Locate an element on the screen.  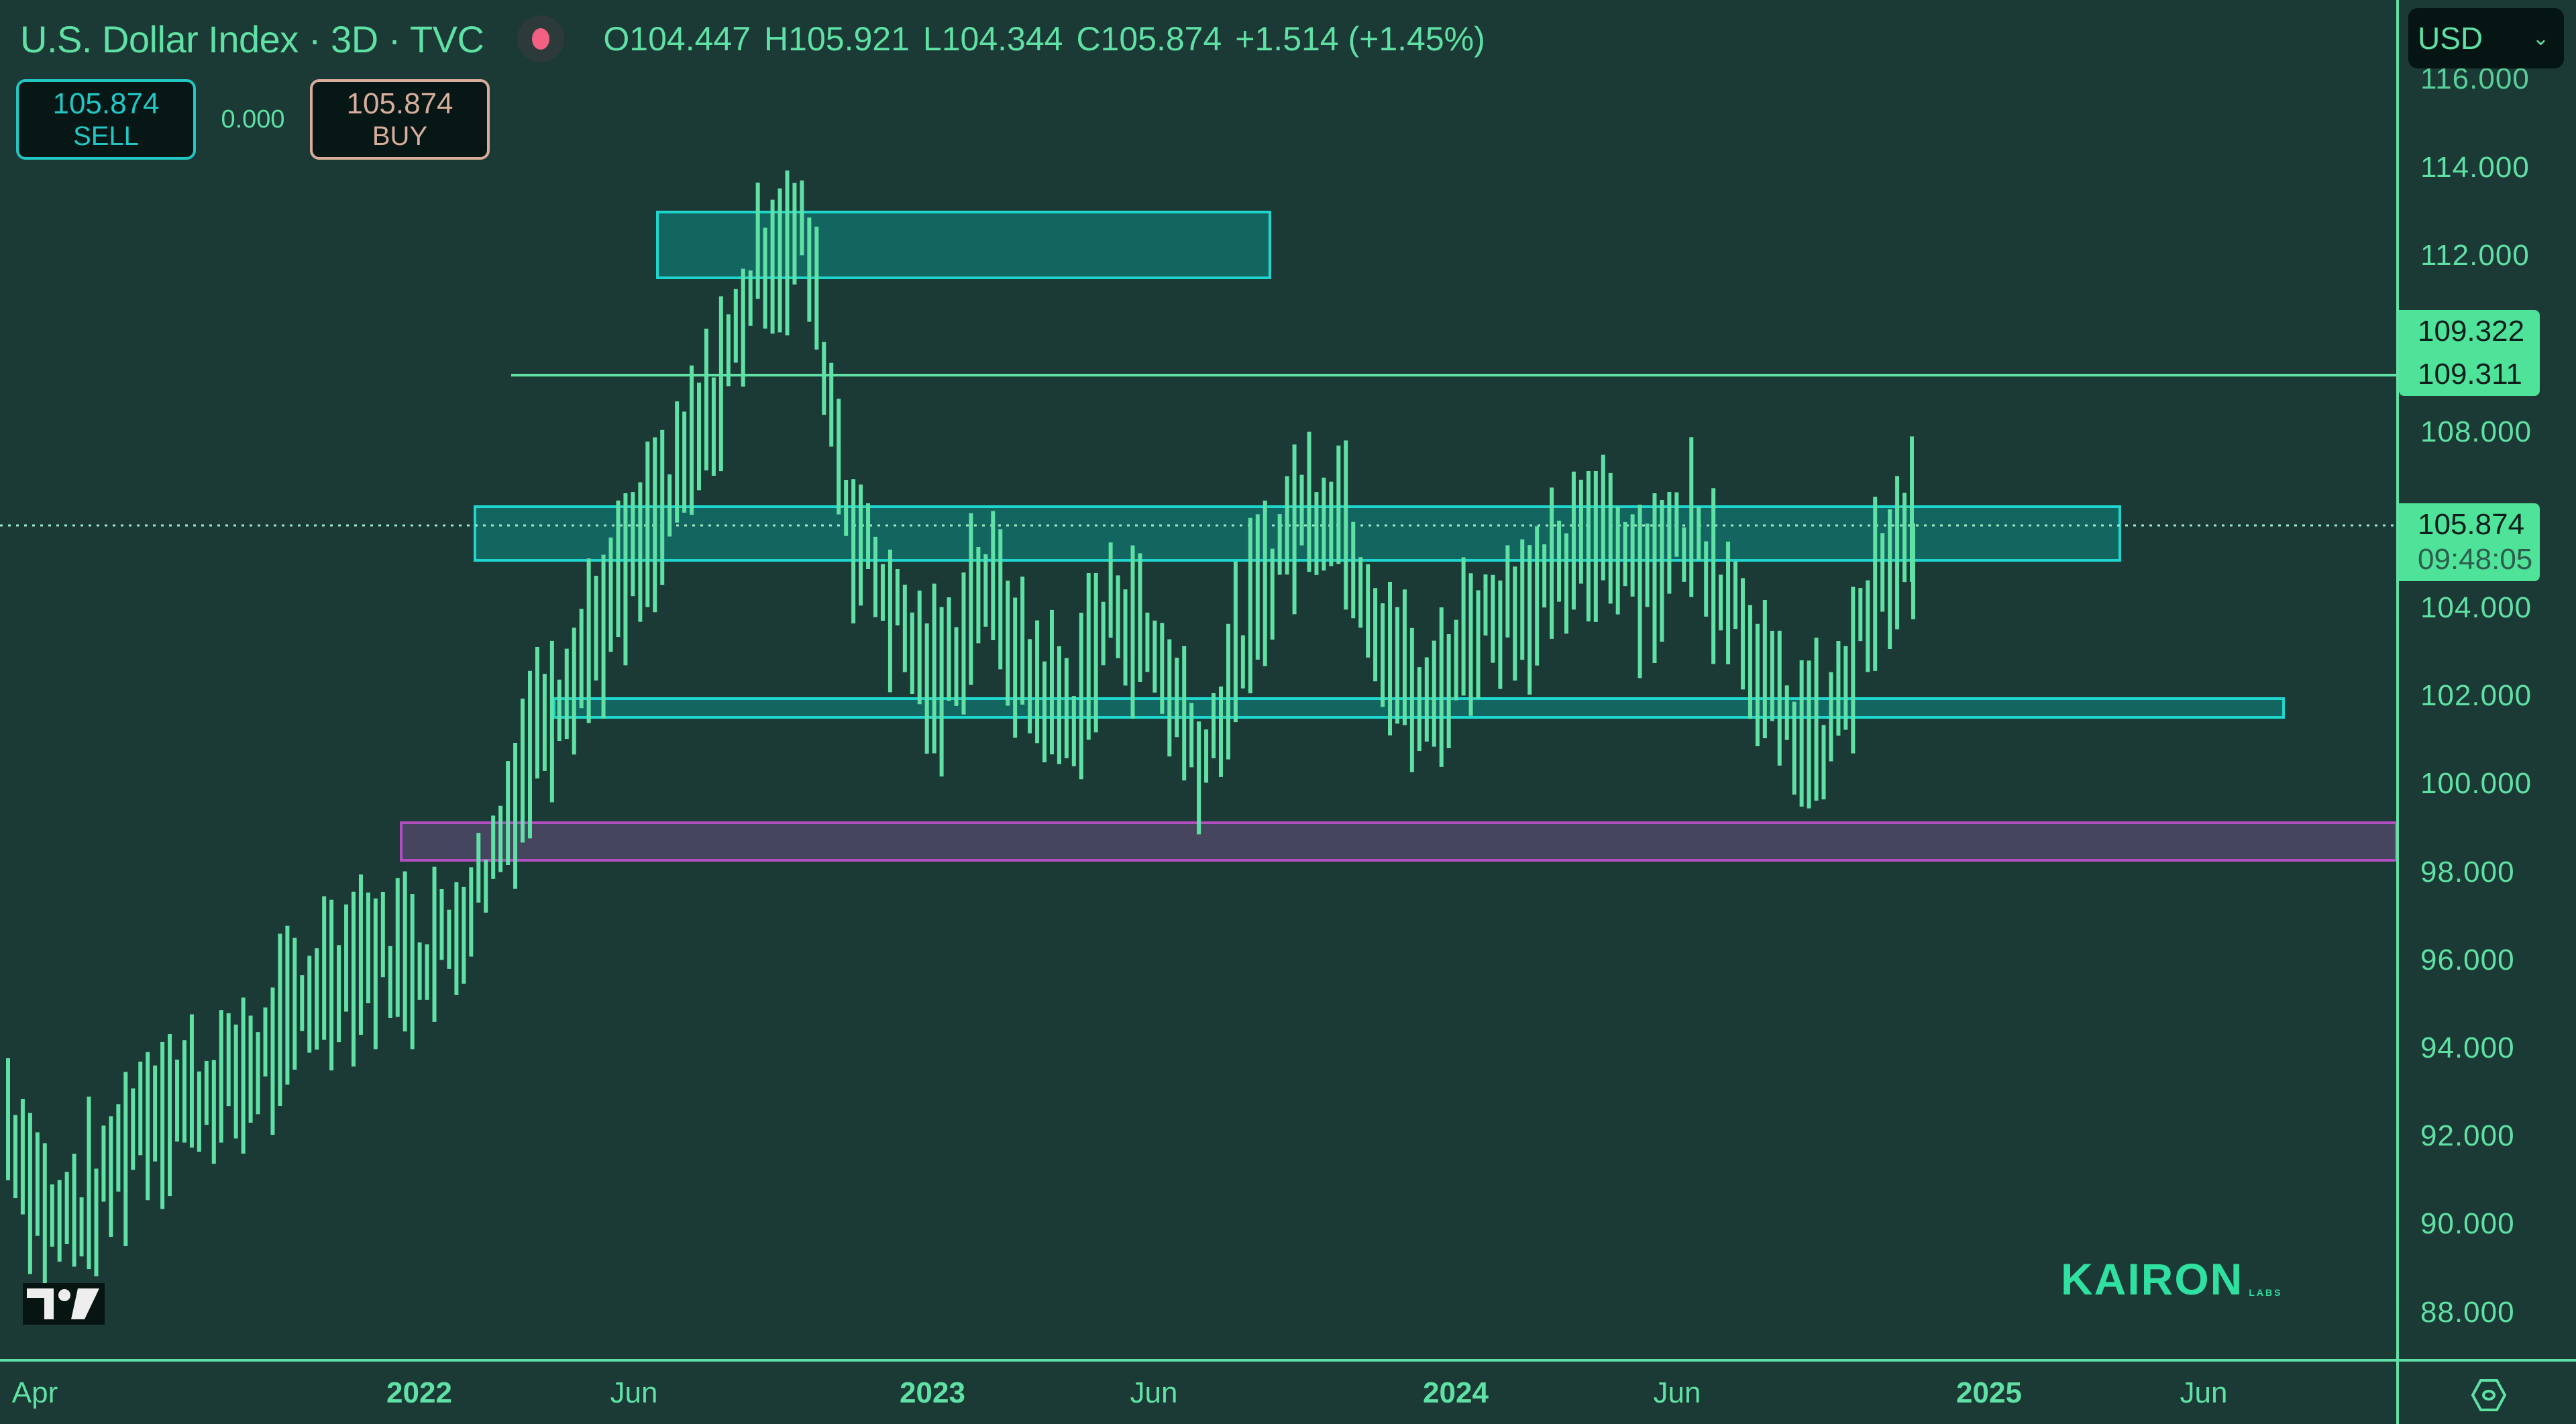
trade-buttons: 105.874 SELL 0.000 105.874 BUY is located at coordinates (253, 119).